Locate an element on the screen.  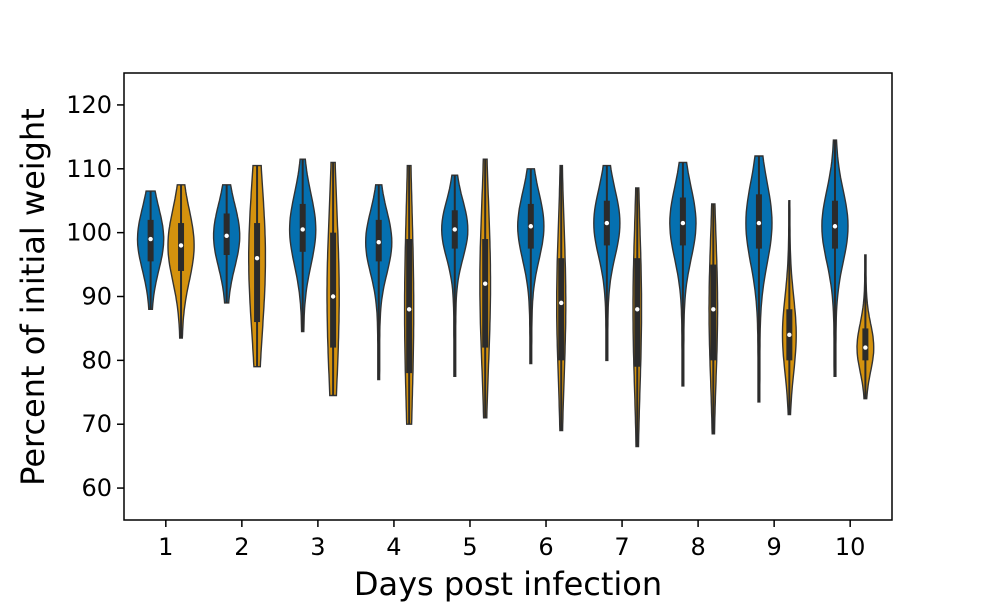
x-tick-label: 7 is located at coordinates (621, 547).